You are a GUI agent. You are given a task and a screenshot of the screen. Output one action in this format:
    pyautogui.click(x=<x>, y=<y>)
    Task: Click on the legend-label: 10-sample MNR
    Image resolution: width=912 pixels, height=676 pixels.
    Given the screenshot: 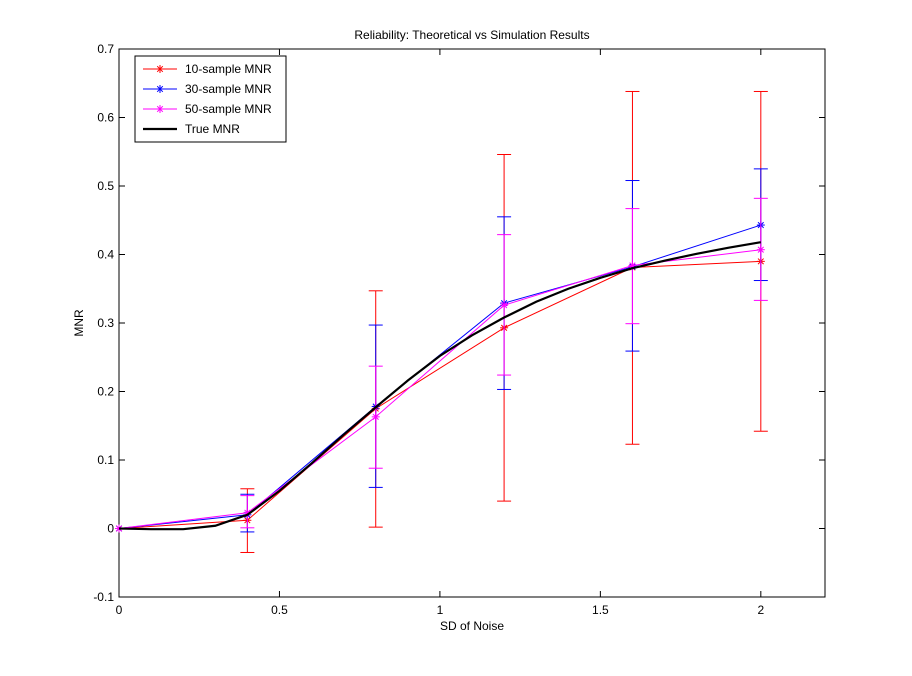 What is the action you would take?
    pyautogui.click(x=228, y=69)
    